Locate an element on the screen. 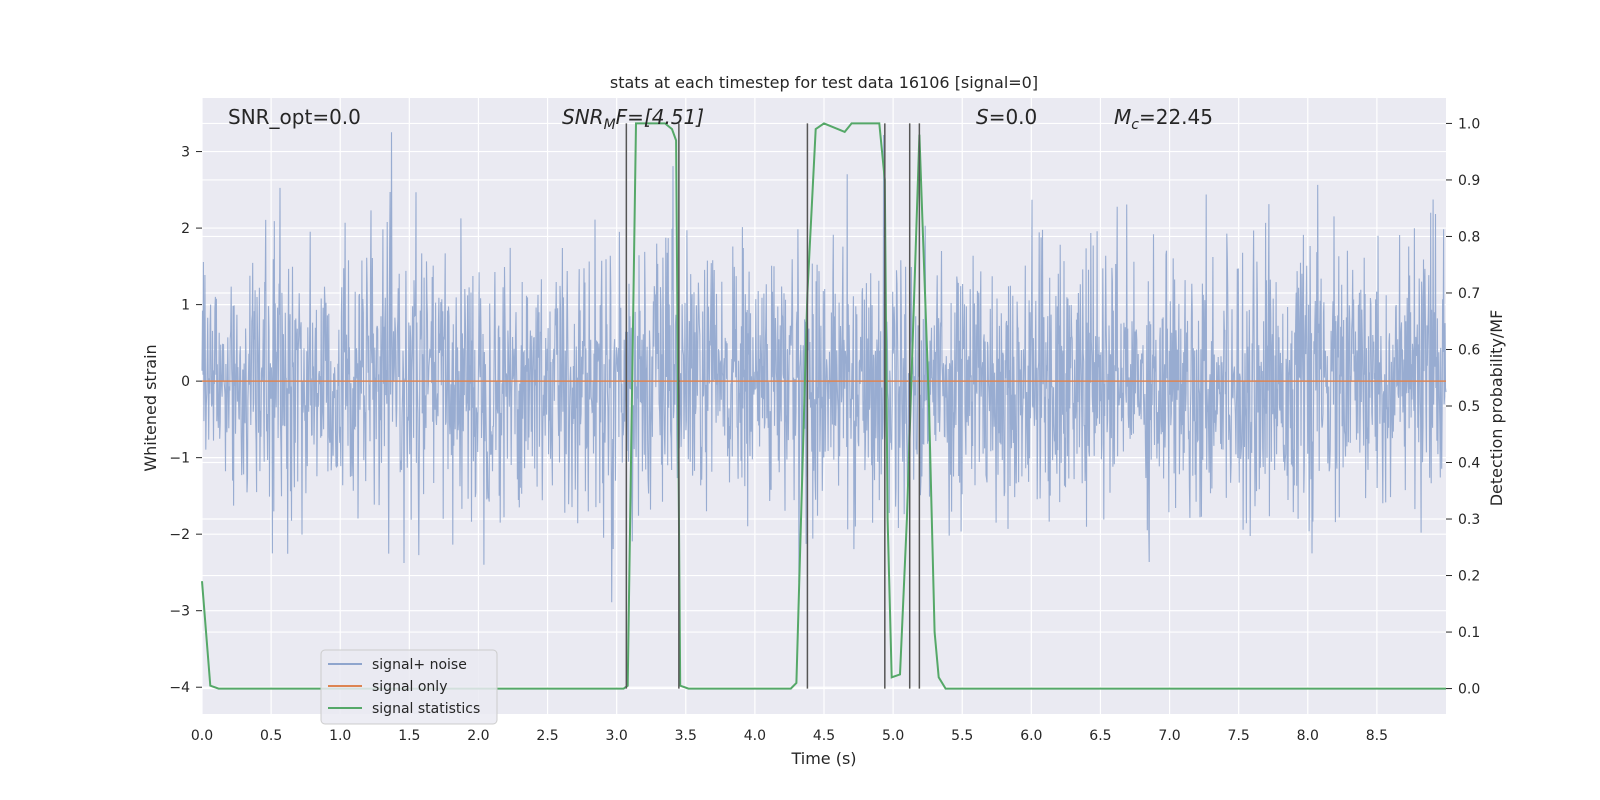  x-axis-label: Time (s) is located at coordinates (823, 758).